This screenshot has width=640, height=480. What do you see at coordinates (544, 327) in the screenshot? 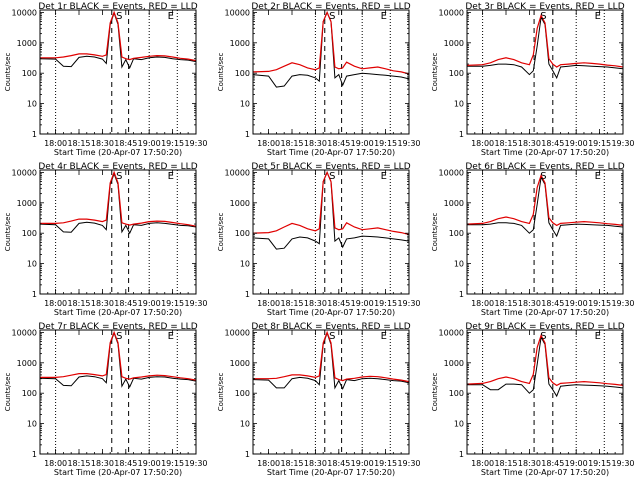
I see `panel-title: Det 9r BLACK = Events, RED = LLD` at bounding box center [544, 327].